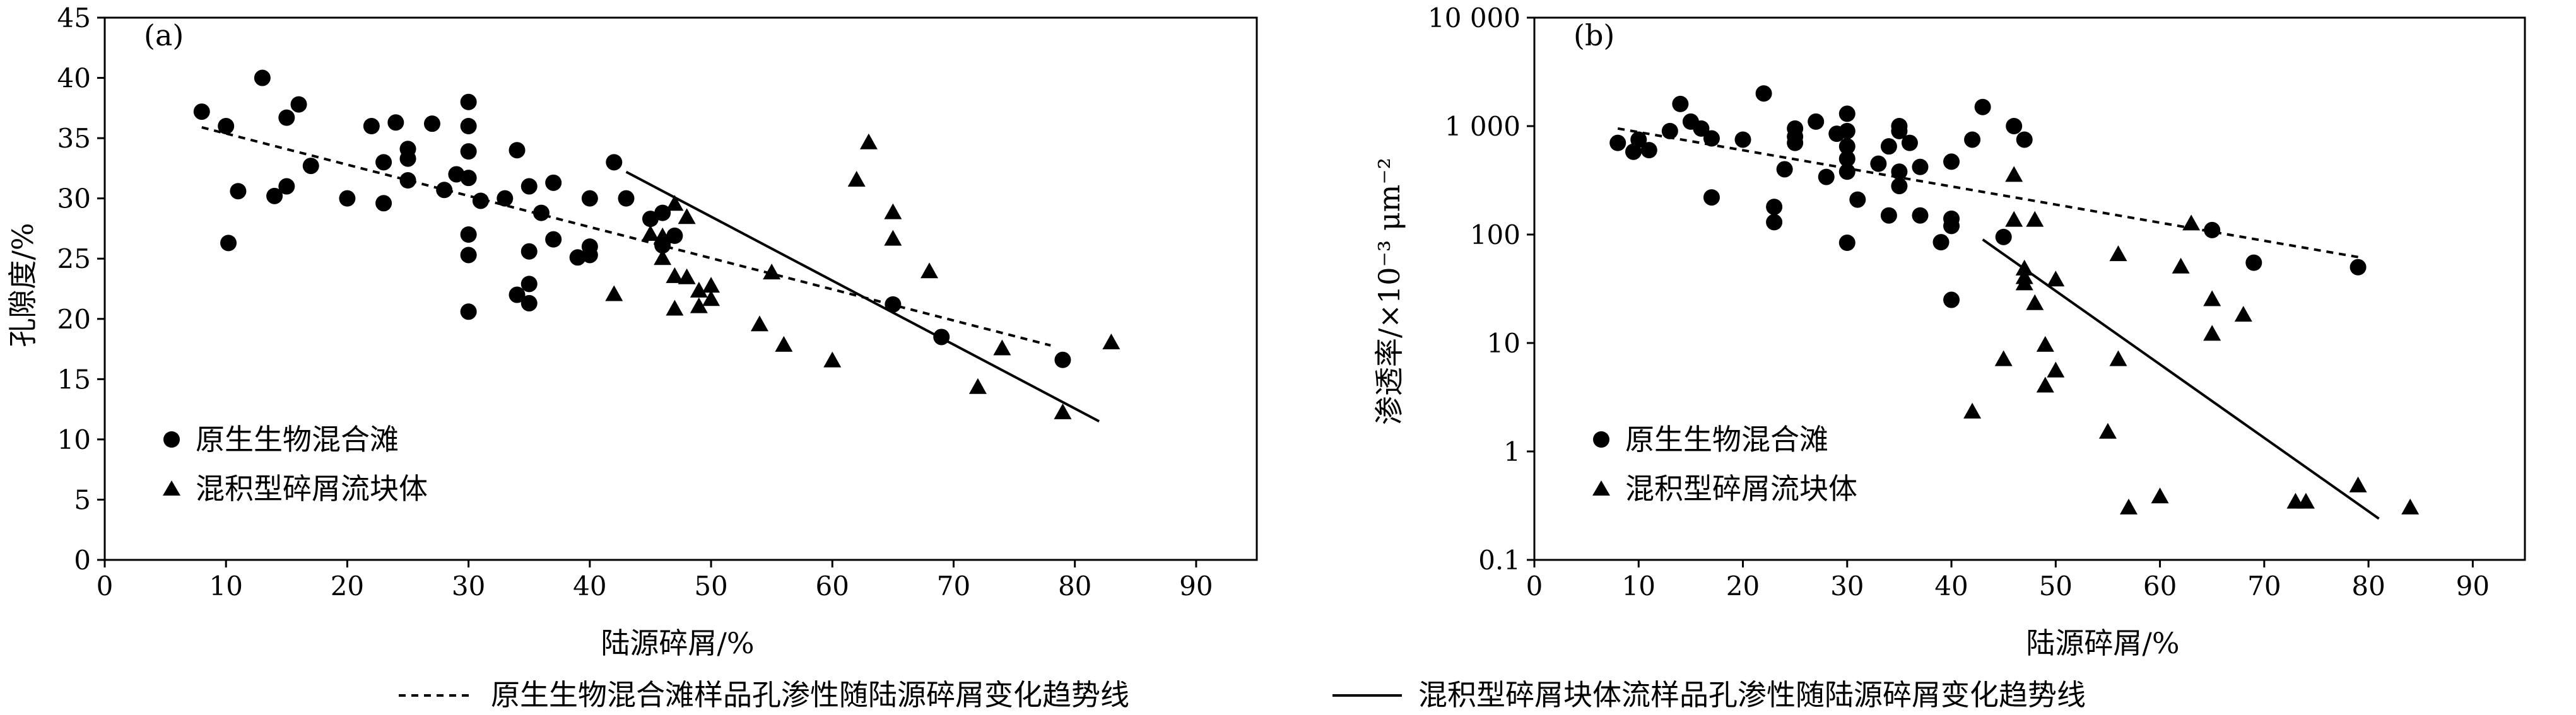  Describe the element at coordinates (710, 586) in the screenshot. I see `x-tick-label: 50` at that location.